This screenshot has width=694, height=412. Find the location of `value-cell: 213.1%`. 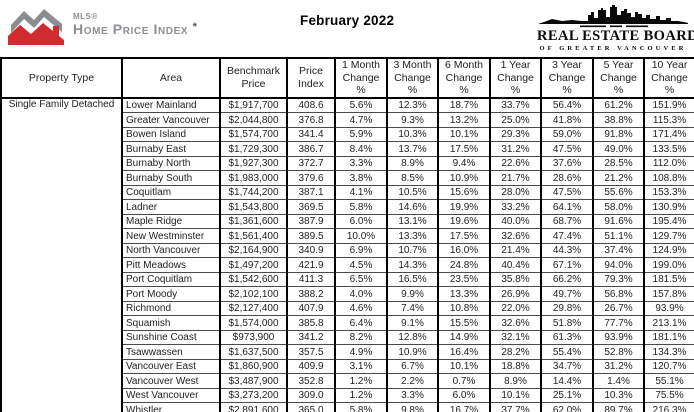

value-cell: 213.1% is located at coordinates (668, 323).